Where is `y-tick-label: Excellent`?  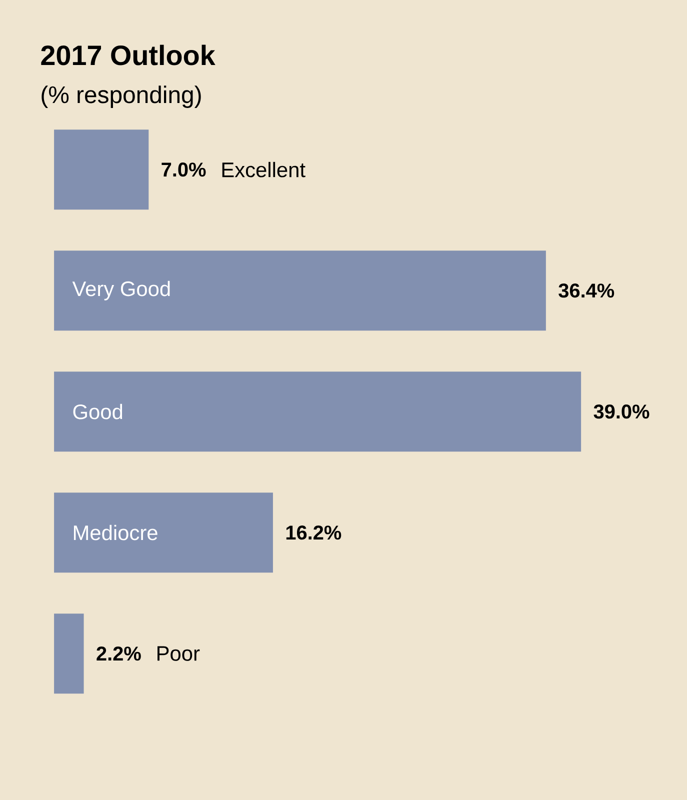
y-tick-label: Excellent is located at coordinates (264, 170).